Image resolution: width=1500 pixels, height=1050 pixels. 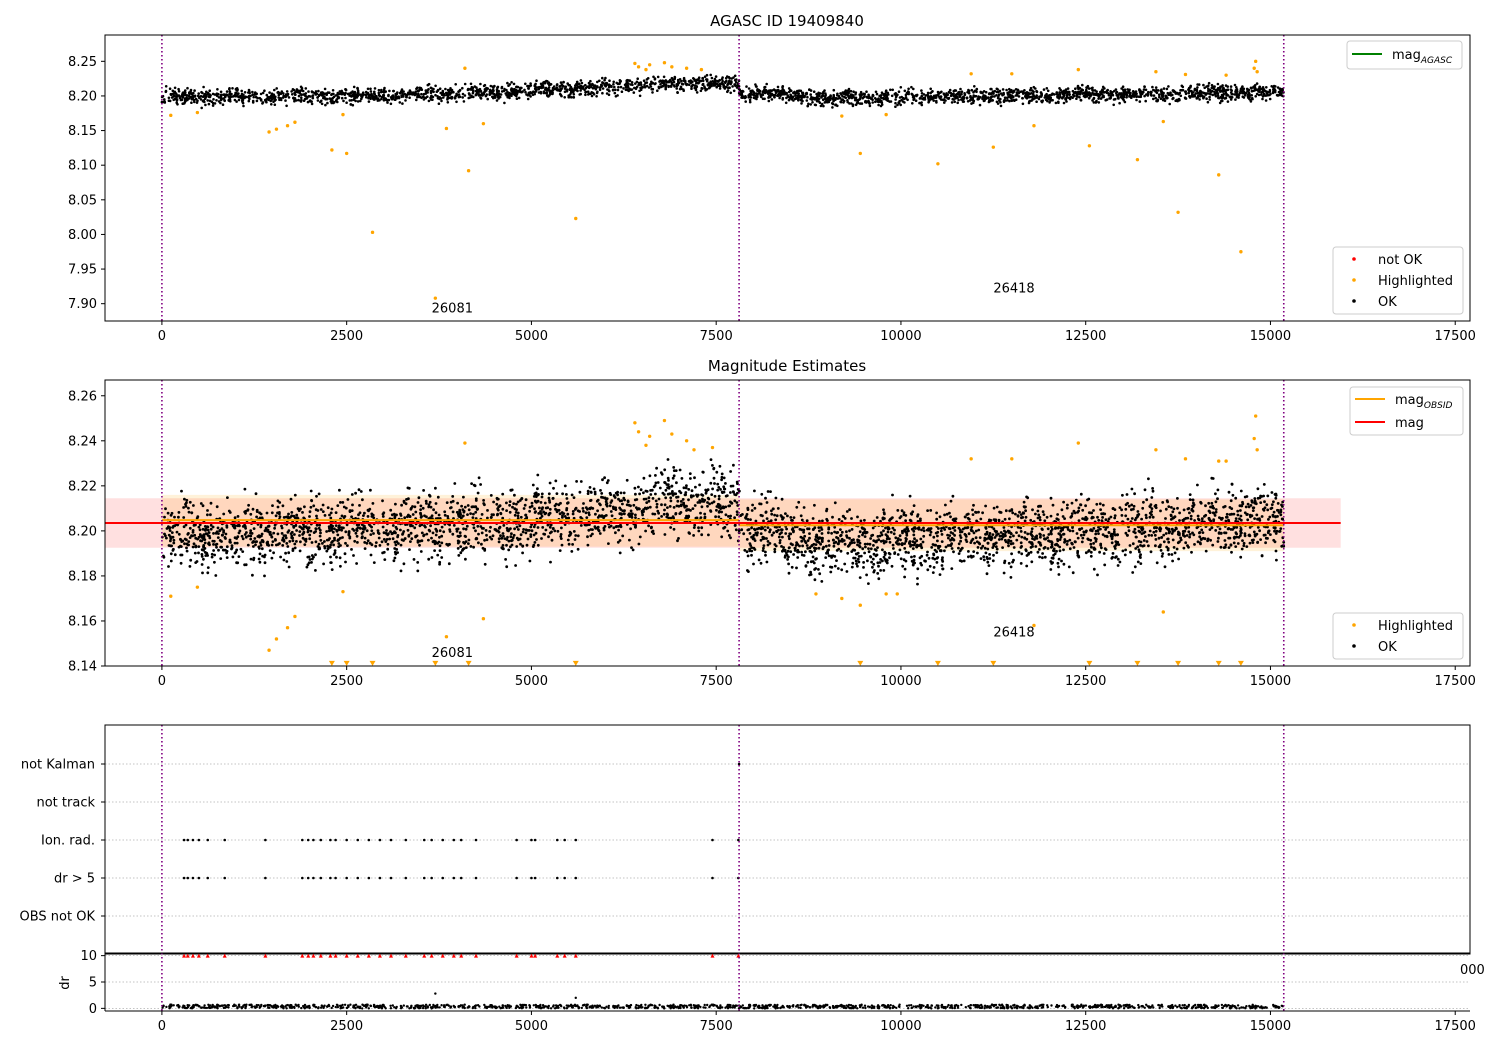 I want to click on highlighted-point, so click(x=483, y=123).